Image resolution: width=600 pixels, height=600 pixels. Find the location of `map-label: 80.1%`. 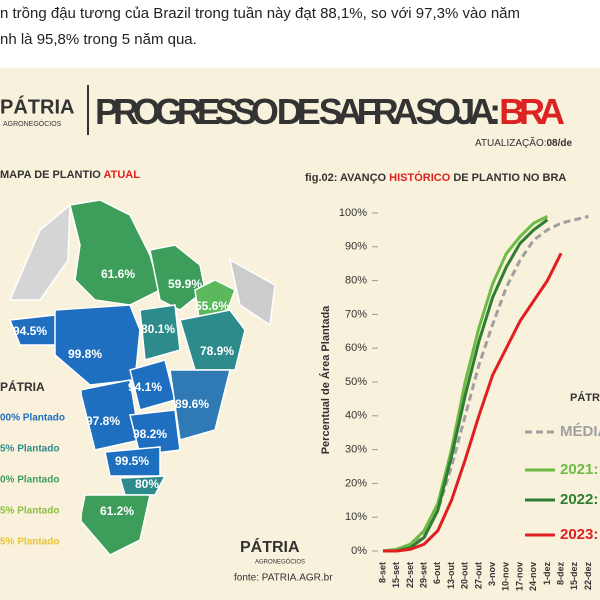

map-label: 80.1% is located at coordinates (158, 329).